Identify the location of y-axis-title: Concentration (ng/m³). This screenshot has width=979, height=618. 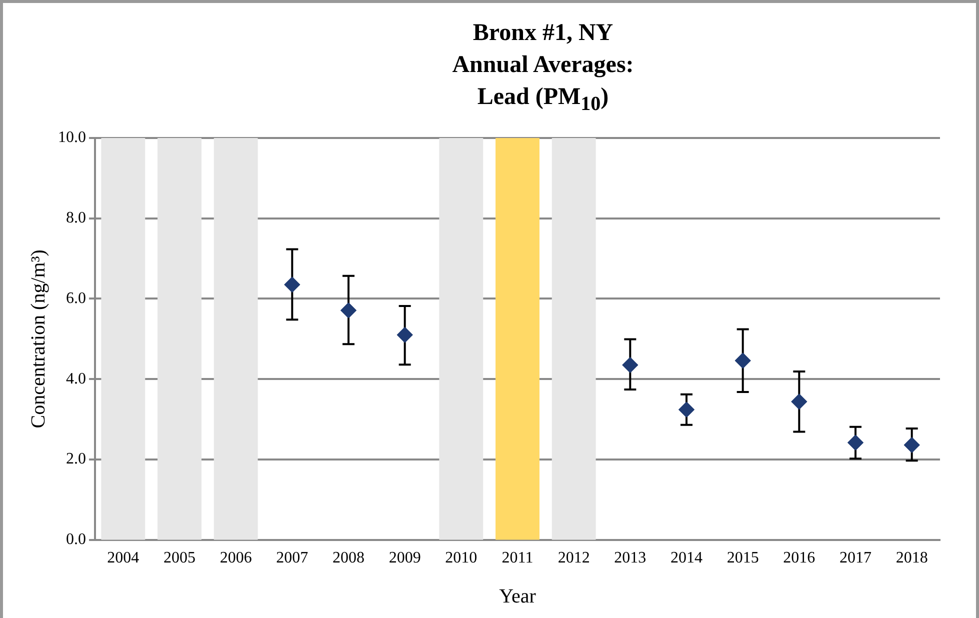
(38, 339).